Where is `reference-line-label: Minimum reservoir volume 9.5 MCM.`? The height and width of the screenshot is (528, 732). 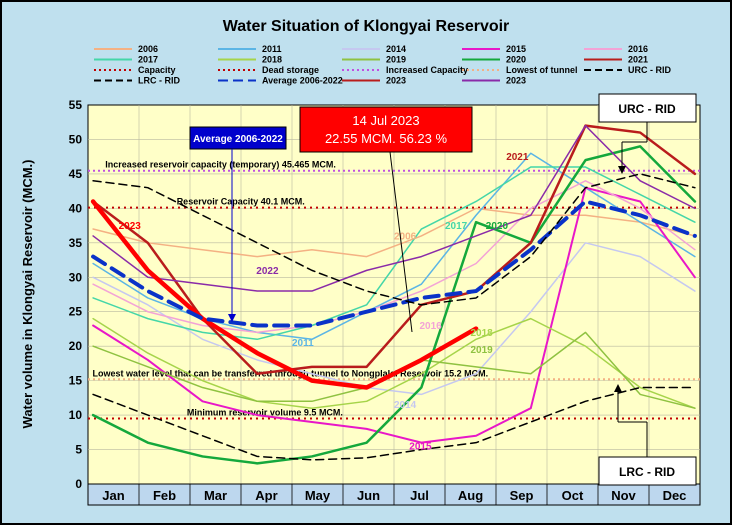
reference-line-label: Minimum reservoir volume 9.5 MCM. is located at coordinates (265, 413).